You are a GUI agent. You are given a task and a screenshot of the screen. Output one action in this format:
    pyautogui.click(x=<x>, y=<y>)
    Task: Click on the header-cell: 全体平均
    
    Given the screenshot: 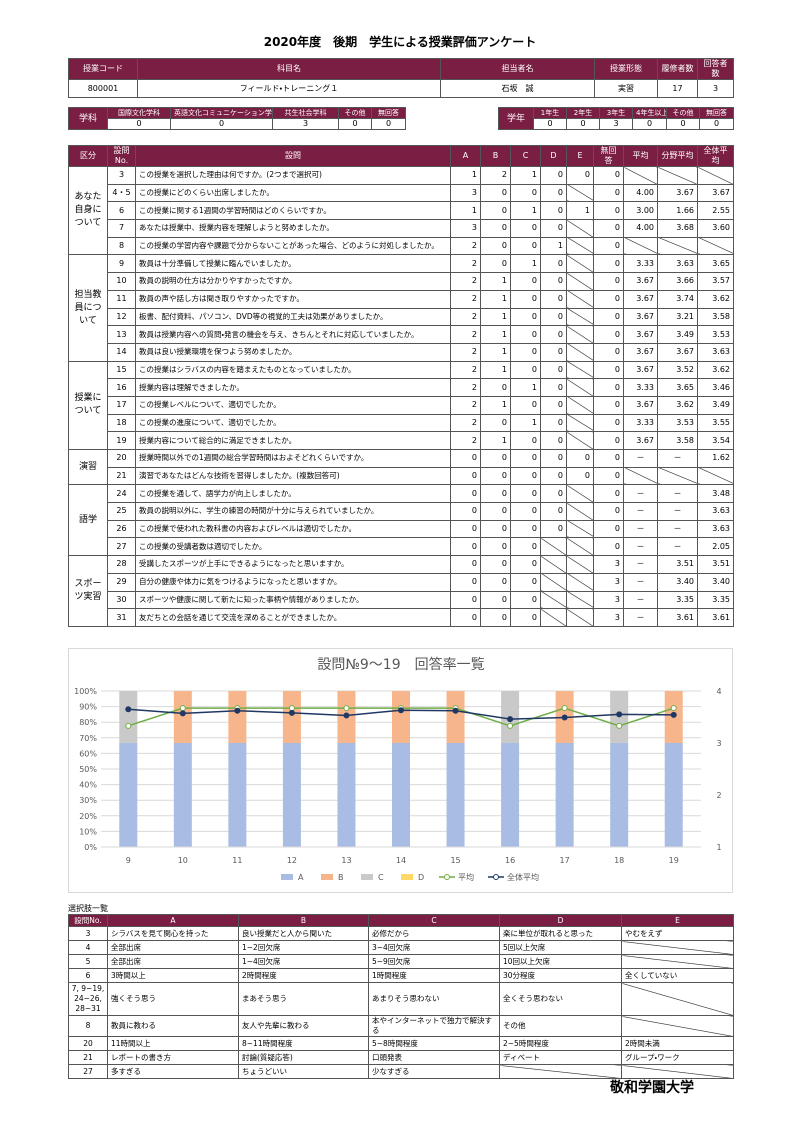 What is the action you would take?
    pyautogui.click(x=715, y=156)
    